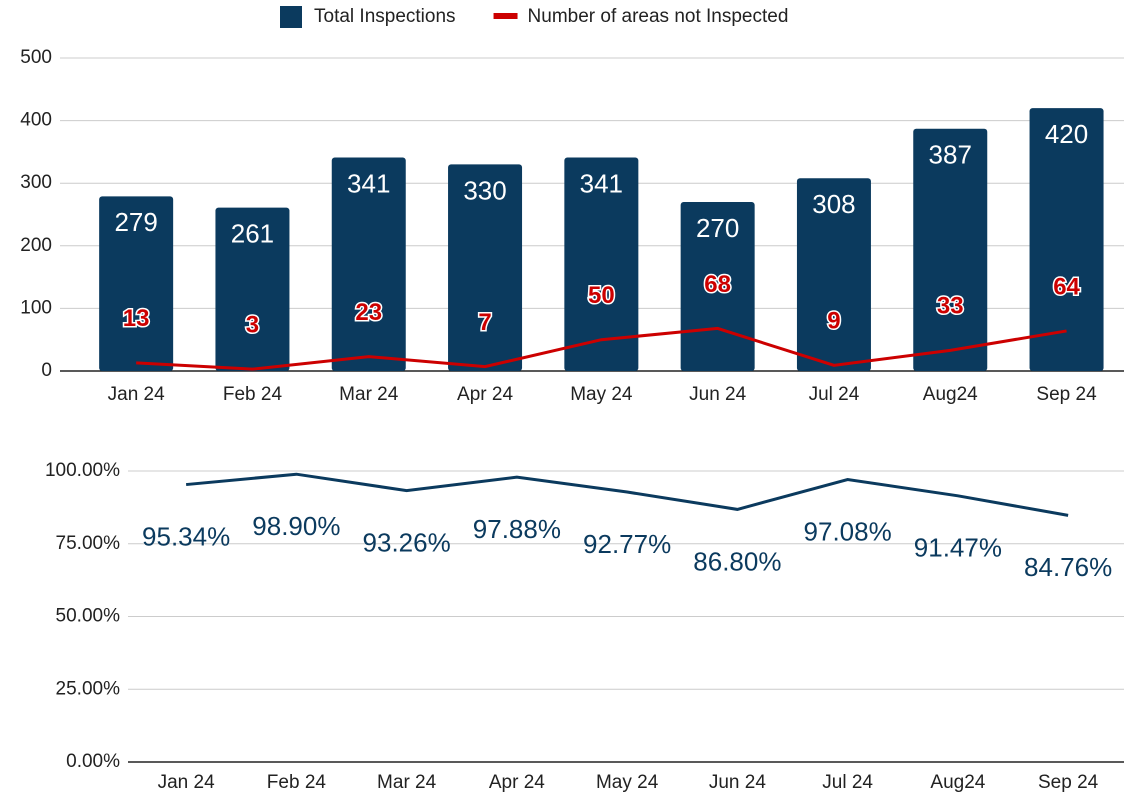 This screenshot has height=799, width=1138. Describe the element at coordinates (93, 761) in the screenshot. I see `y-tick-label: 0.00%` at that location.